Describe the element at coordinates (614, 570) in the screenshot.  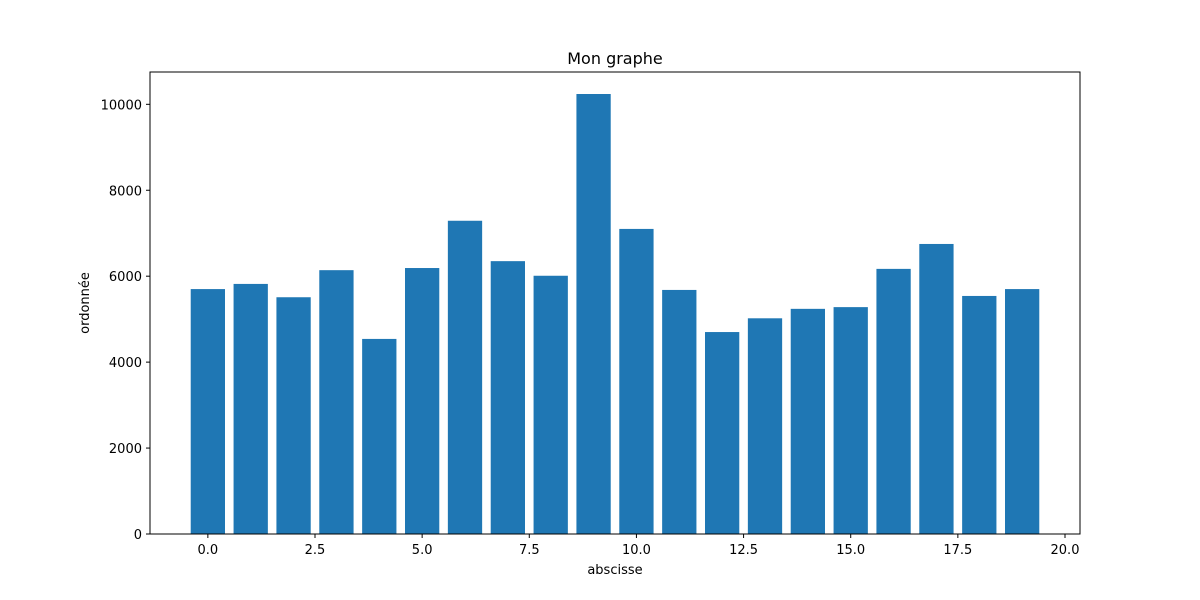
I see `x-axis-label: abscisse` at that location.